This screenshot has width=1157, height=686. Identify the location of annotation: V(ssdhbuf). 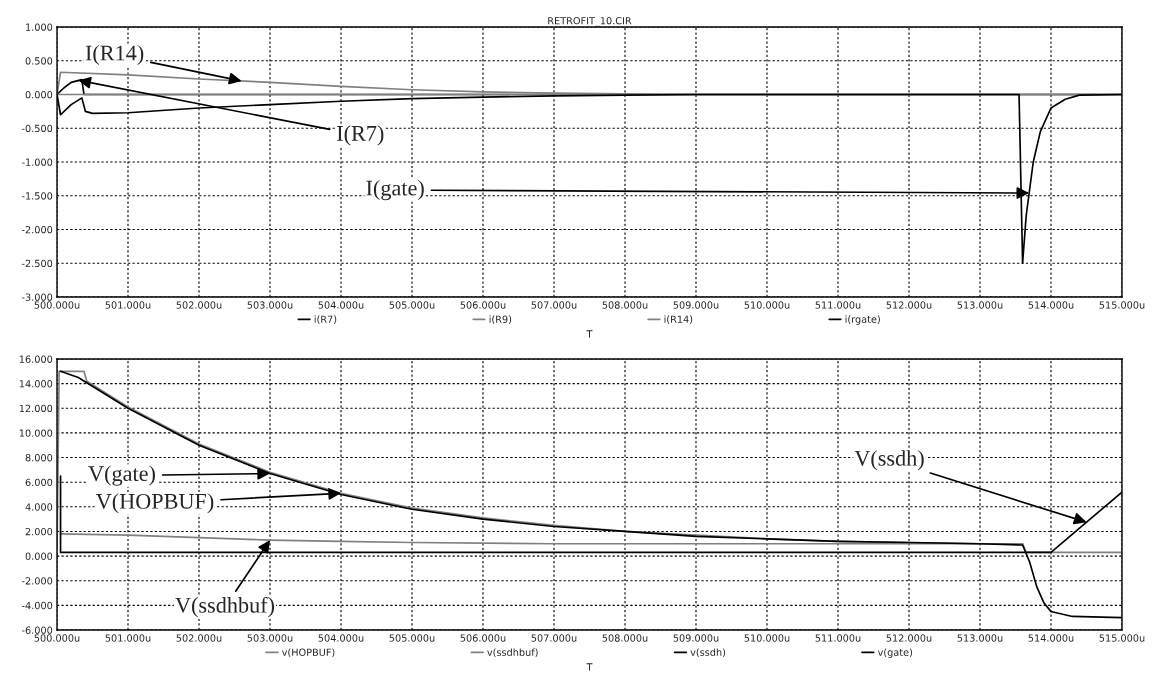
(225, 607).